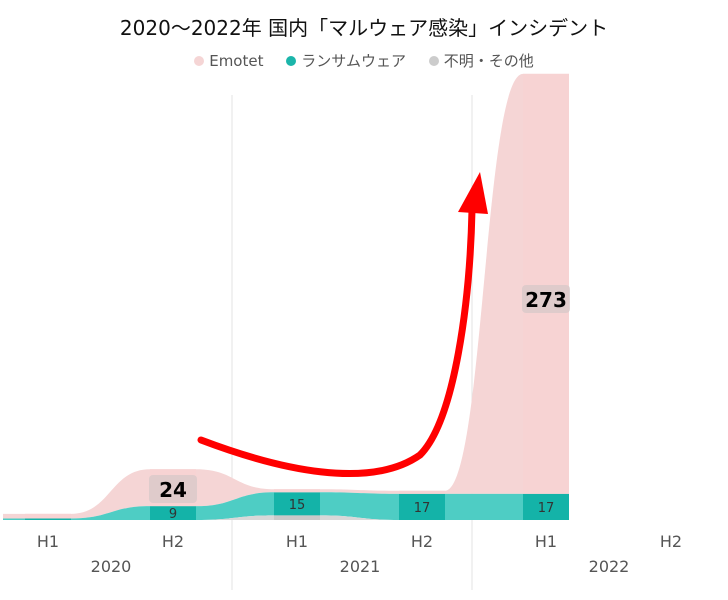  I want to click on legend-item-ransomware: ランサムウェア, so click(346, 60).